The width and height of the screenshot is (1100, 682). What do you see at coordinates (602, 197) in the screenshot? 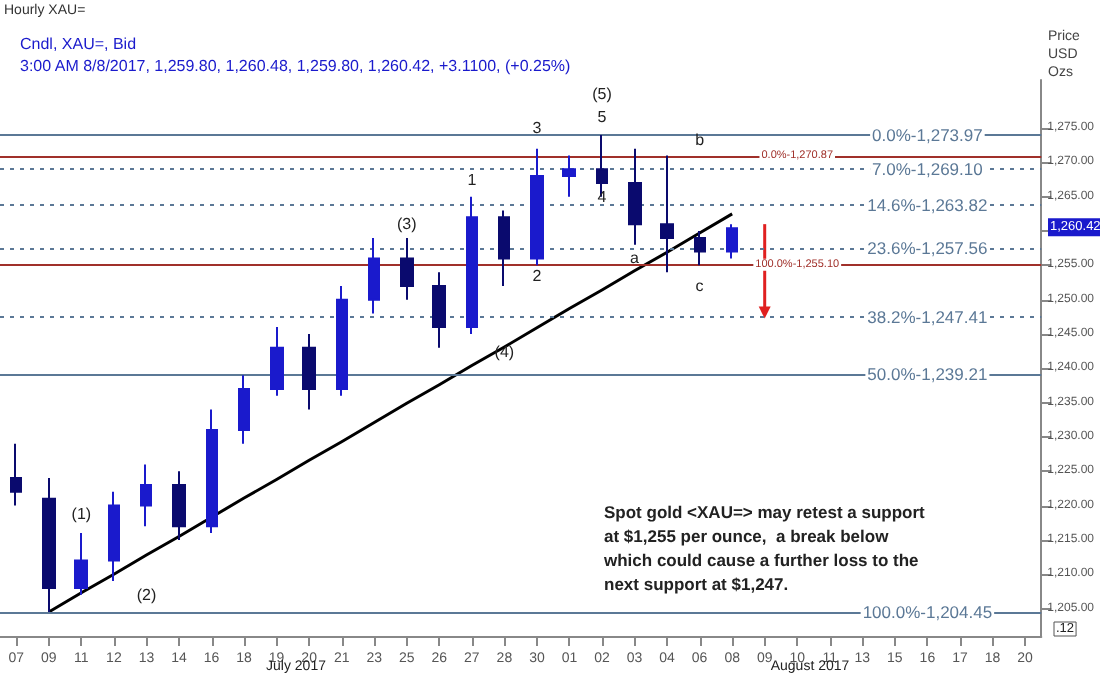
I see `annotation: 4` at bounding box center [602, 197].